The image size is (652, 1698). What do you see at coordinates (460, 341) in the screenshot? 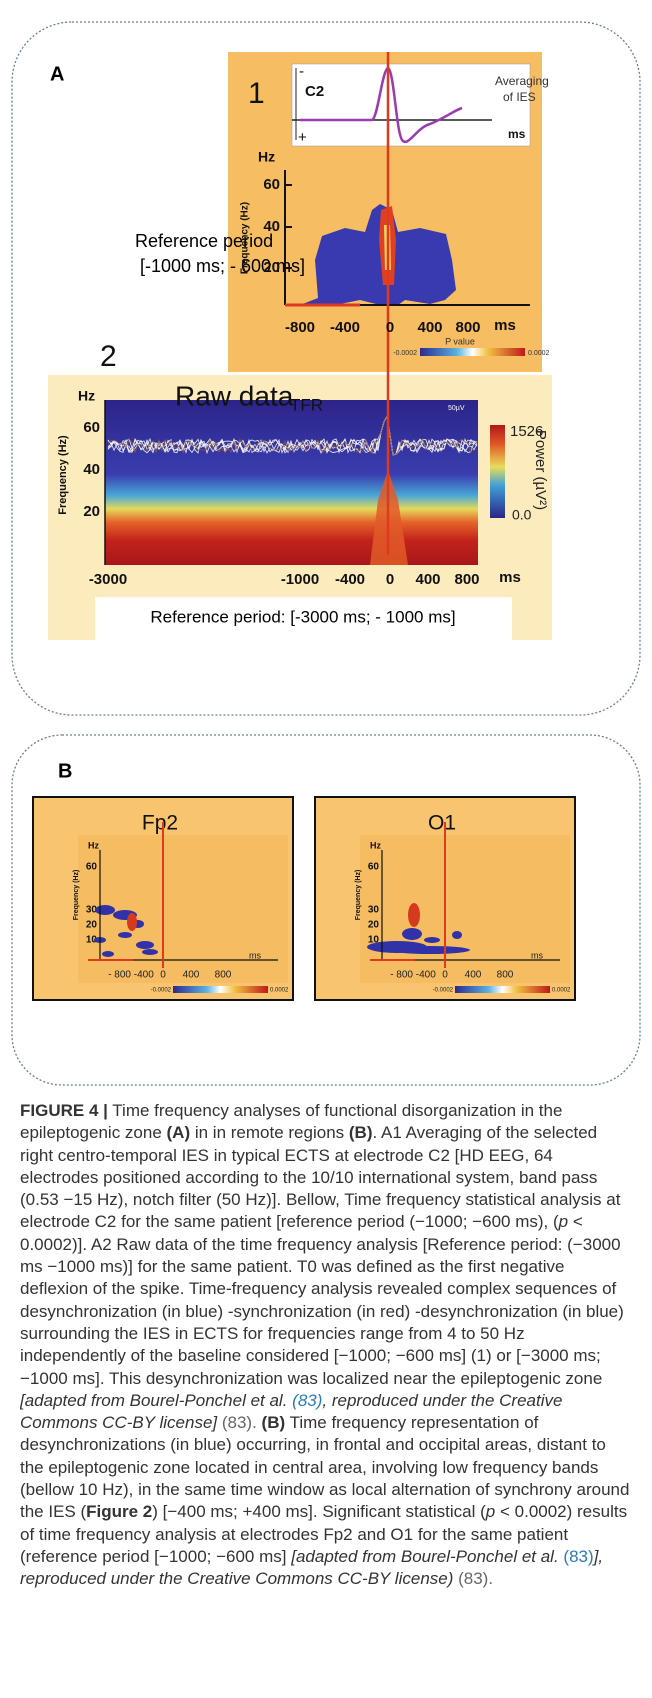
I see `label: P value` at bounding box center [460, 341].